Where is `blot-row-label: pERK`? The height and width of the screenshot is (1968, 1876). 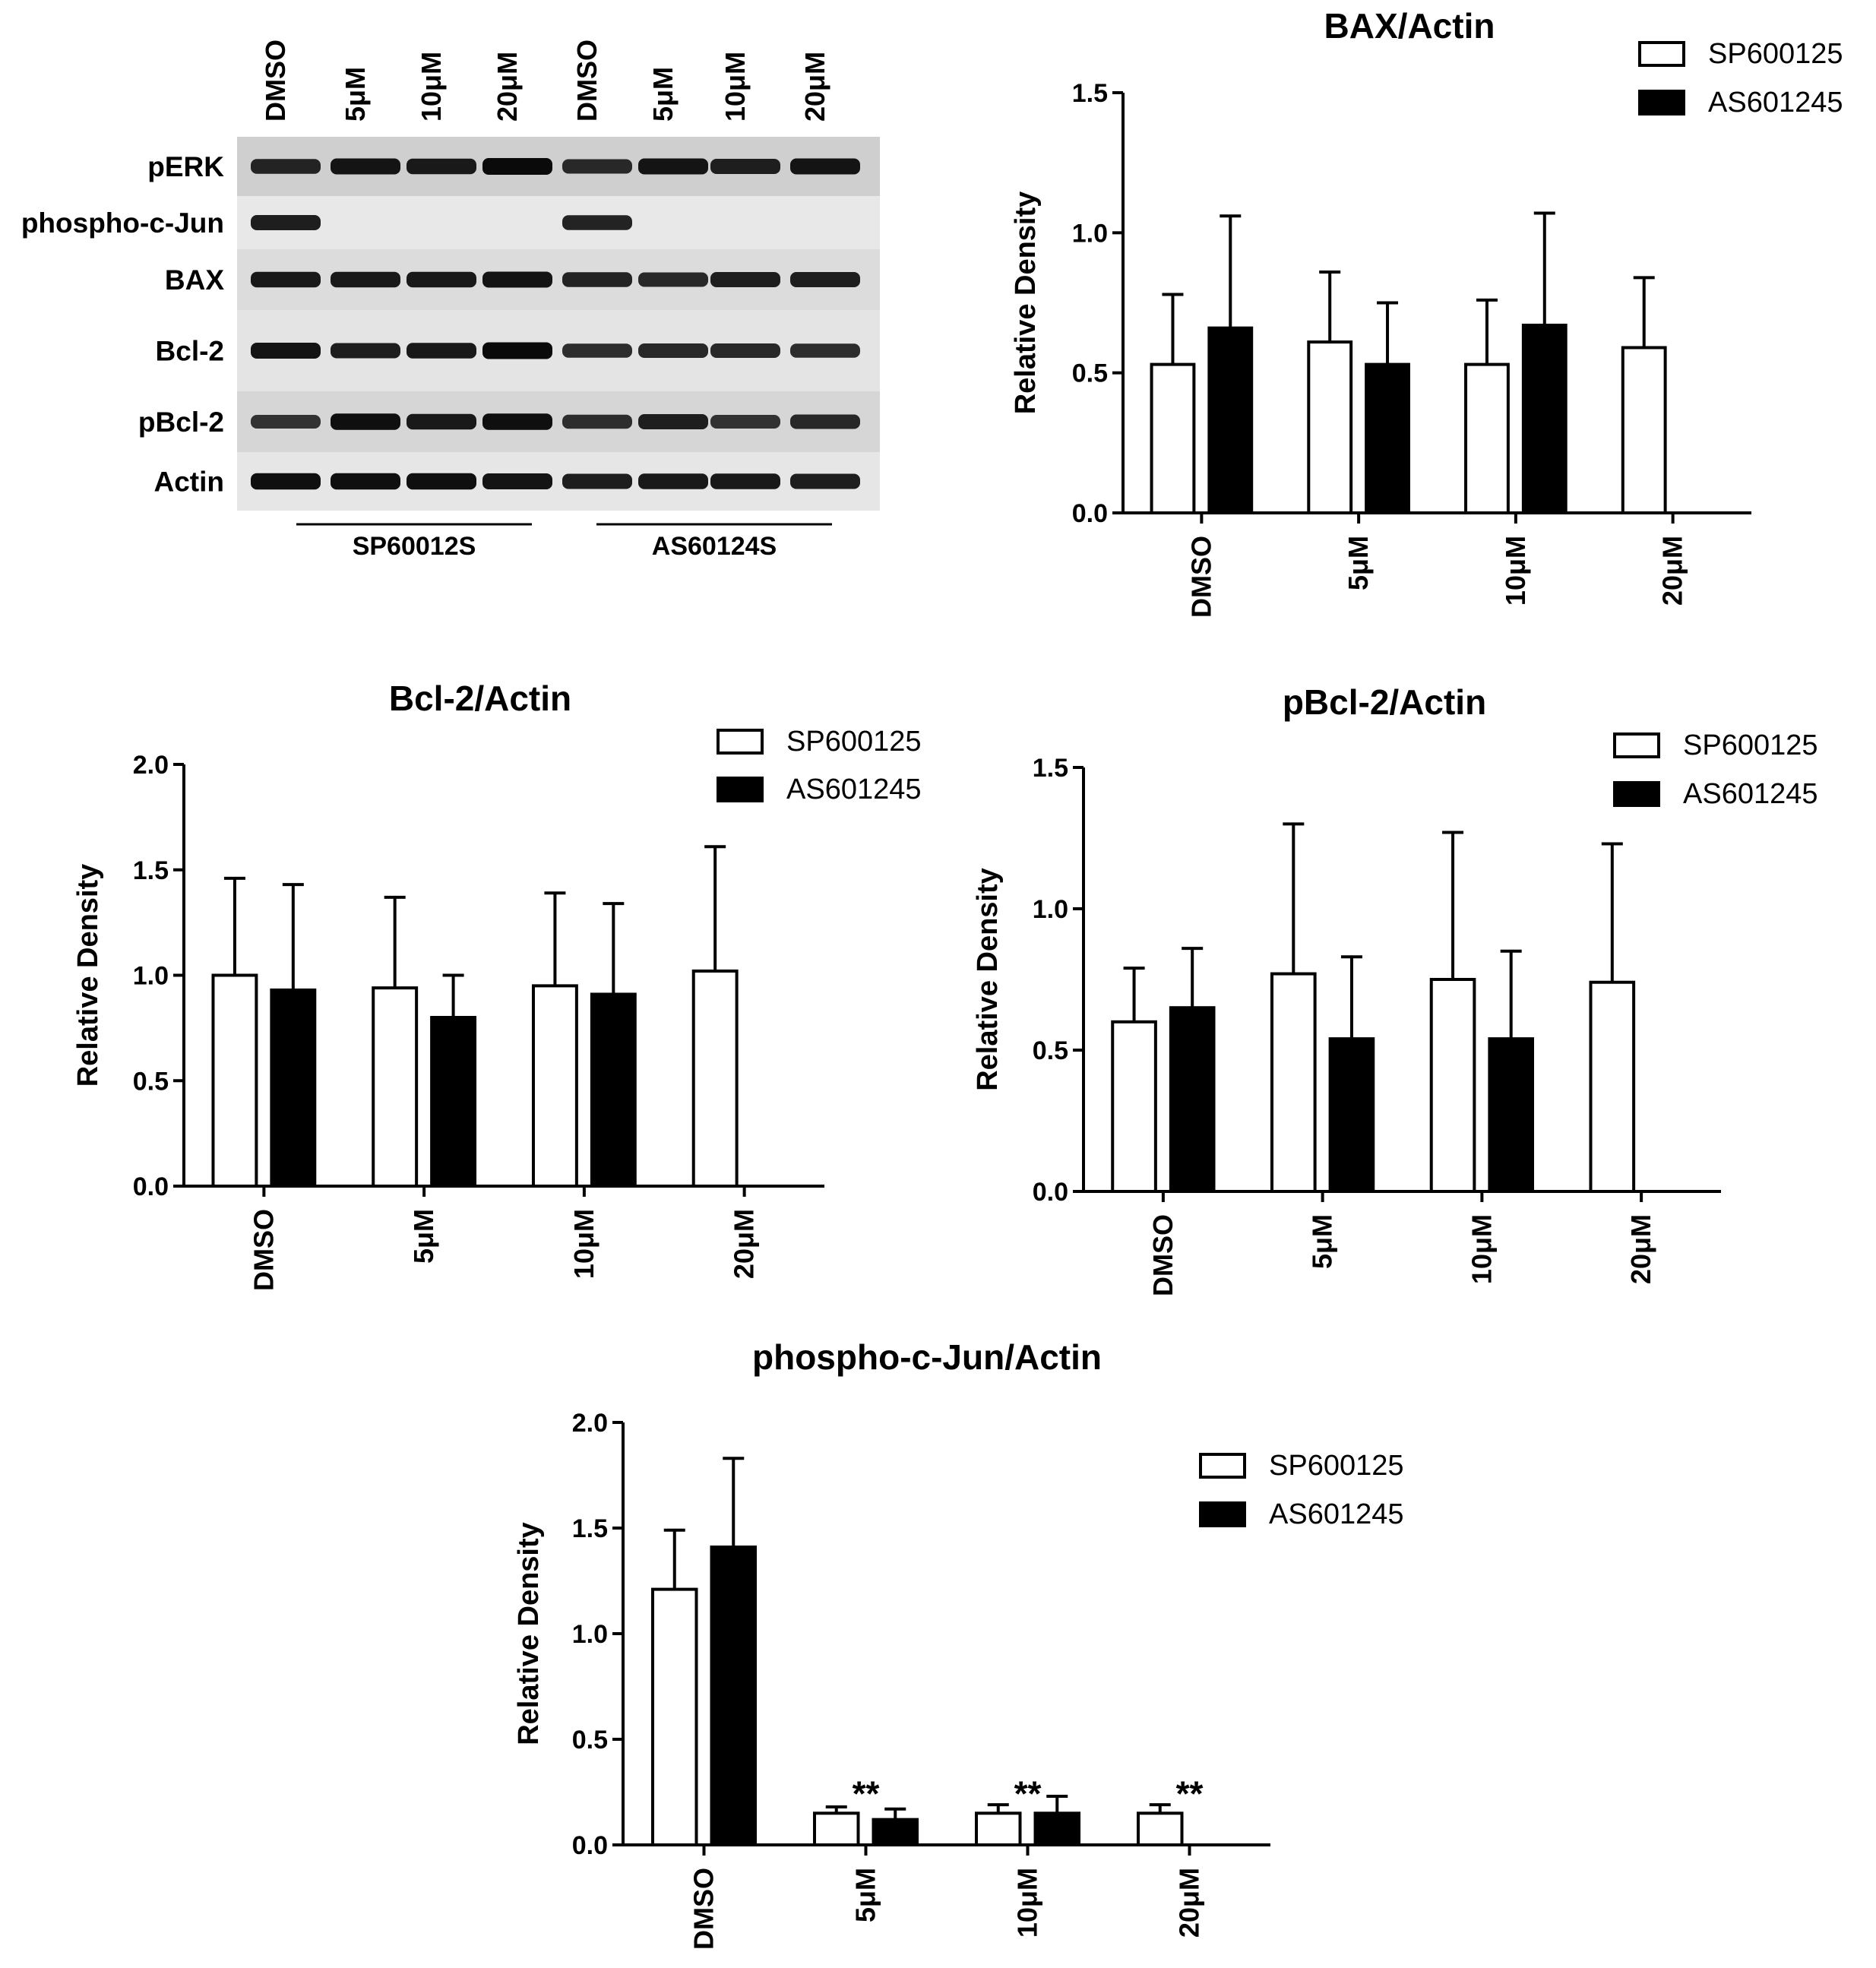 blot-row-label: pERK is located at coordinates (185, 166).